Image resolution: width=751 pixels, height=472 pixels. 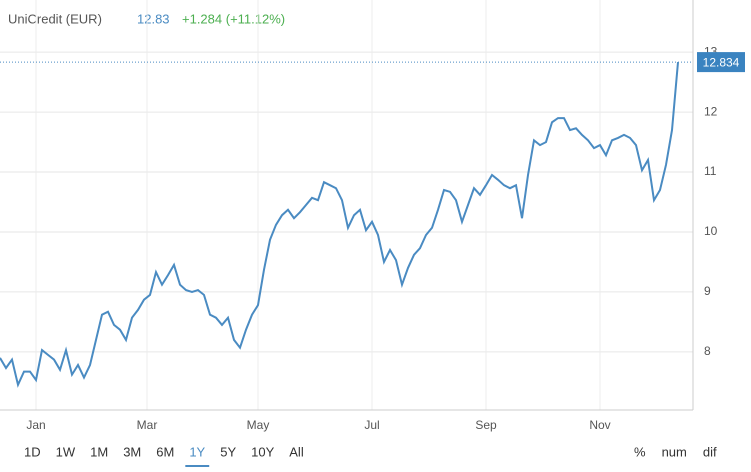 I want to click on range-button: 6M, so click(x=165, y=451).